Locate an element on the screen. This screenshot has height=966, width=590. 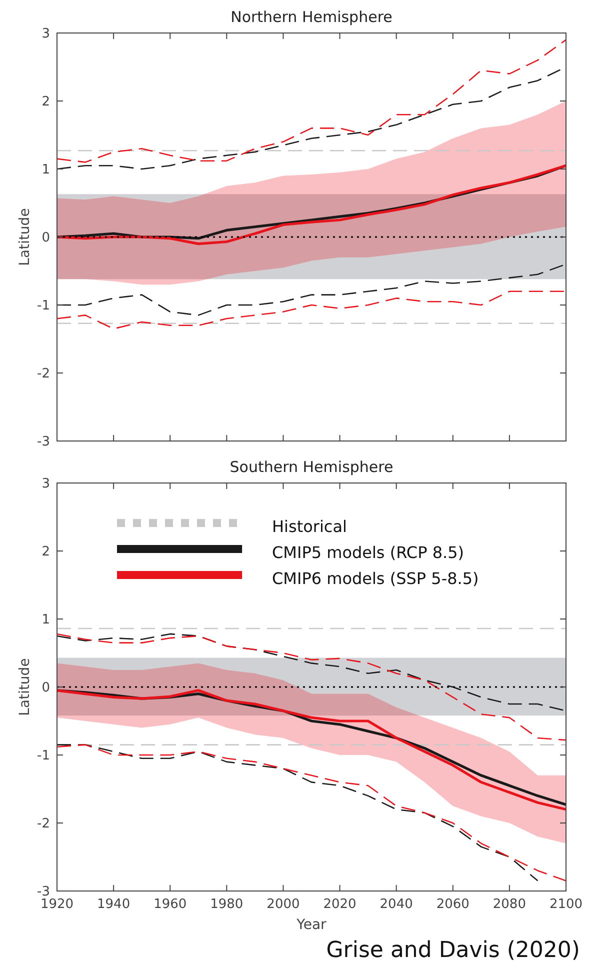
x-tick-label: 1980 is located at coordinates (227, 904).